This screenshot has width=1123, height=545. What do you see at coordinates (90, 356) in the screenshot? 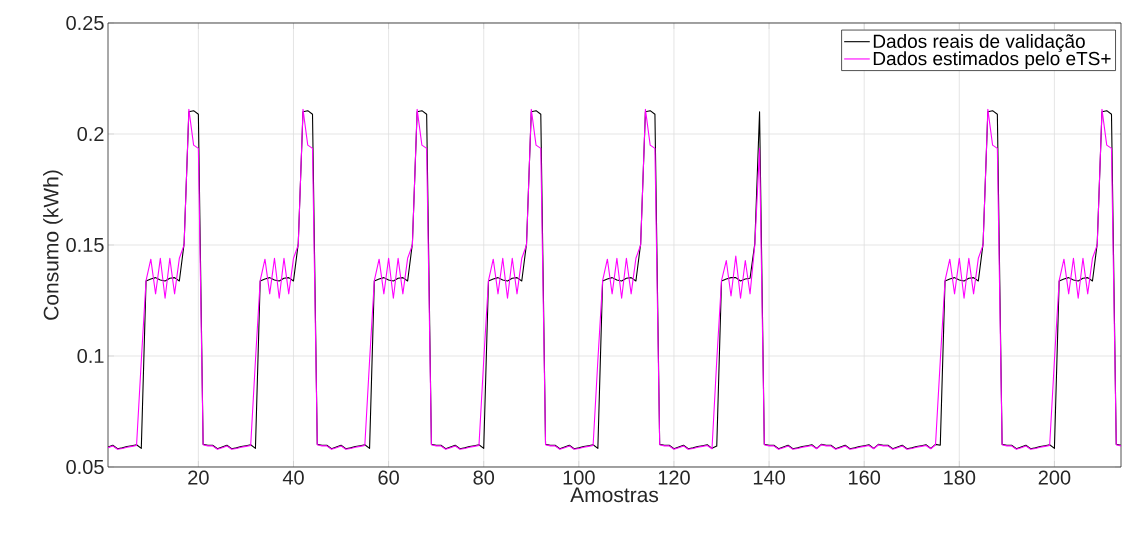
I see `y-tick-label: 0.1` at bounding box center [90, 356].